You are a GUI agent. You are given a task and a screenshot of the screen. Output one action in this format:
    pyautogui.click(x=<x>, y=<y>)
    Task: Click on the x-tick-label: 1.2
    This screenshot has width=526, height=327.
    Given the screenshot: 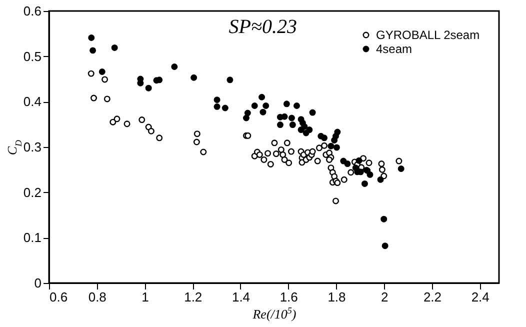 What is the action you would take?
    pyautogui.click(x=193, y=297)
    